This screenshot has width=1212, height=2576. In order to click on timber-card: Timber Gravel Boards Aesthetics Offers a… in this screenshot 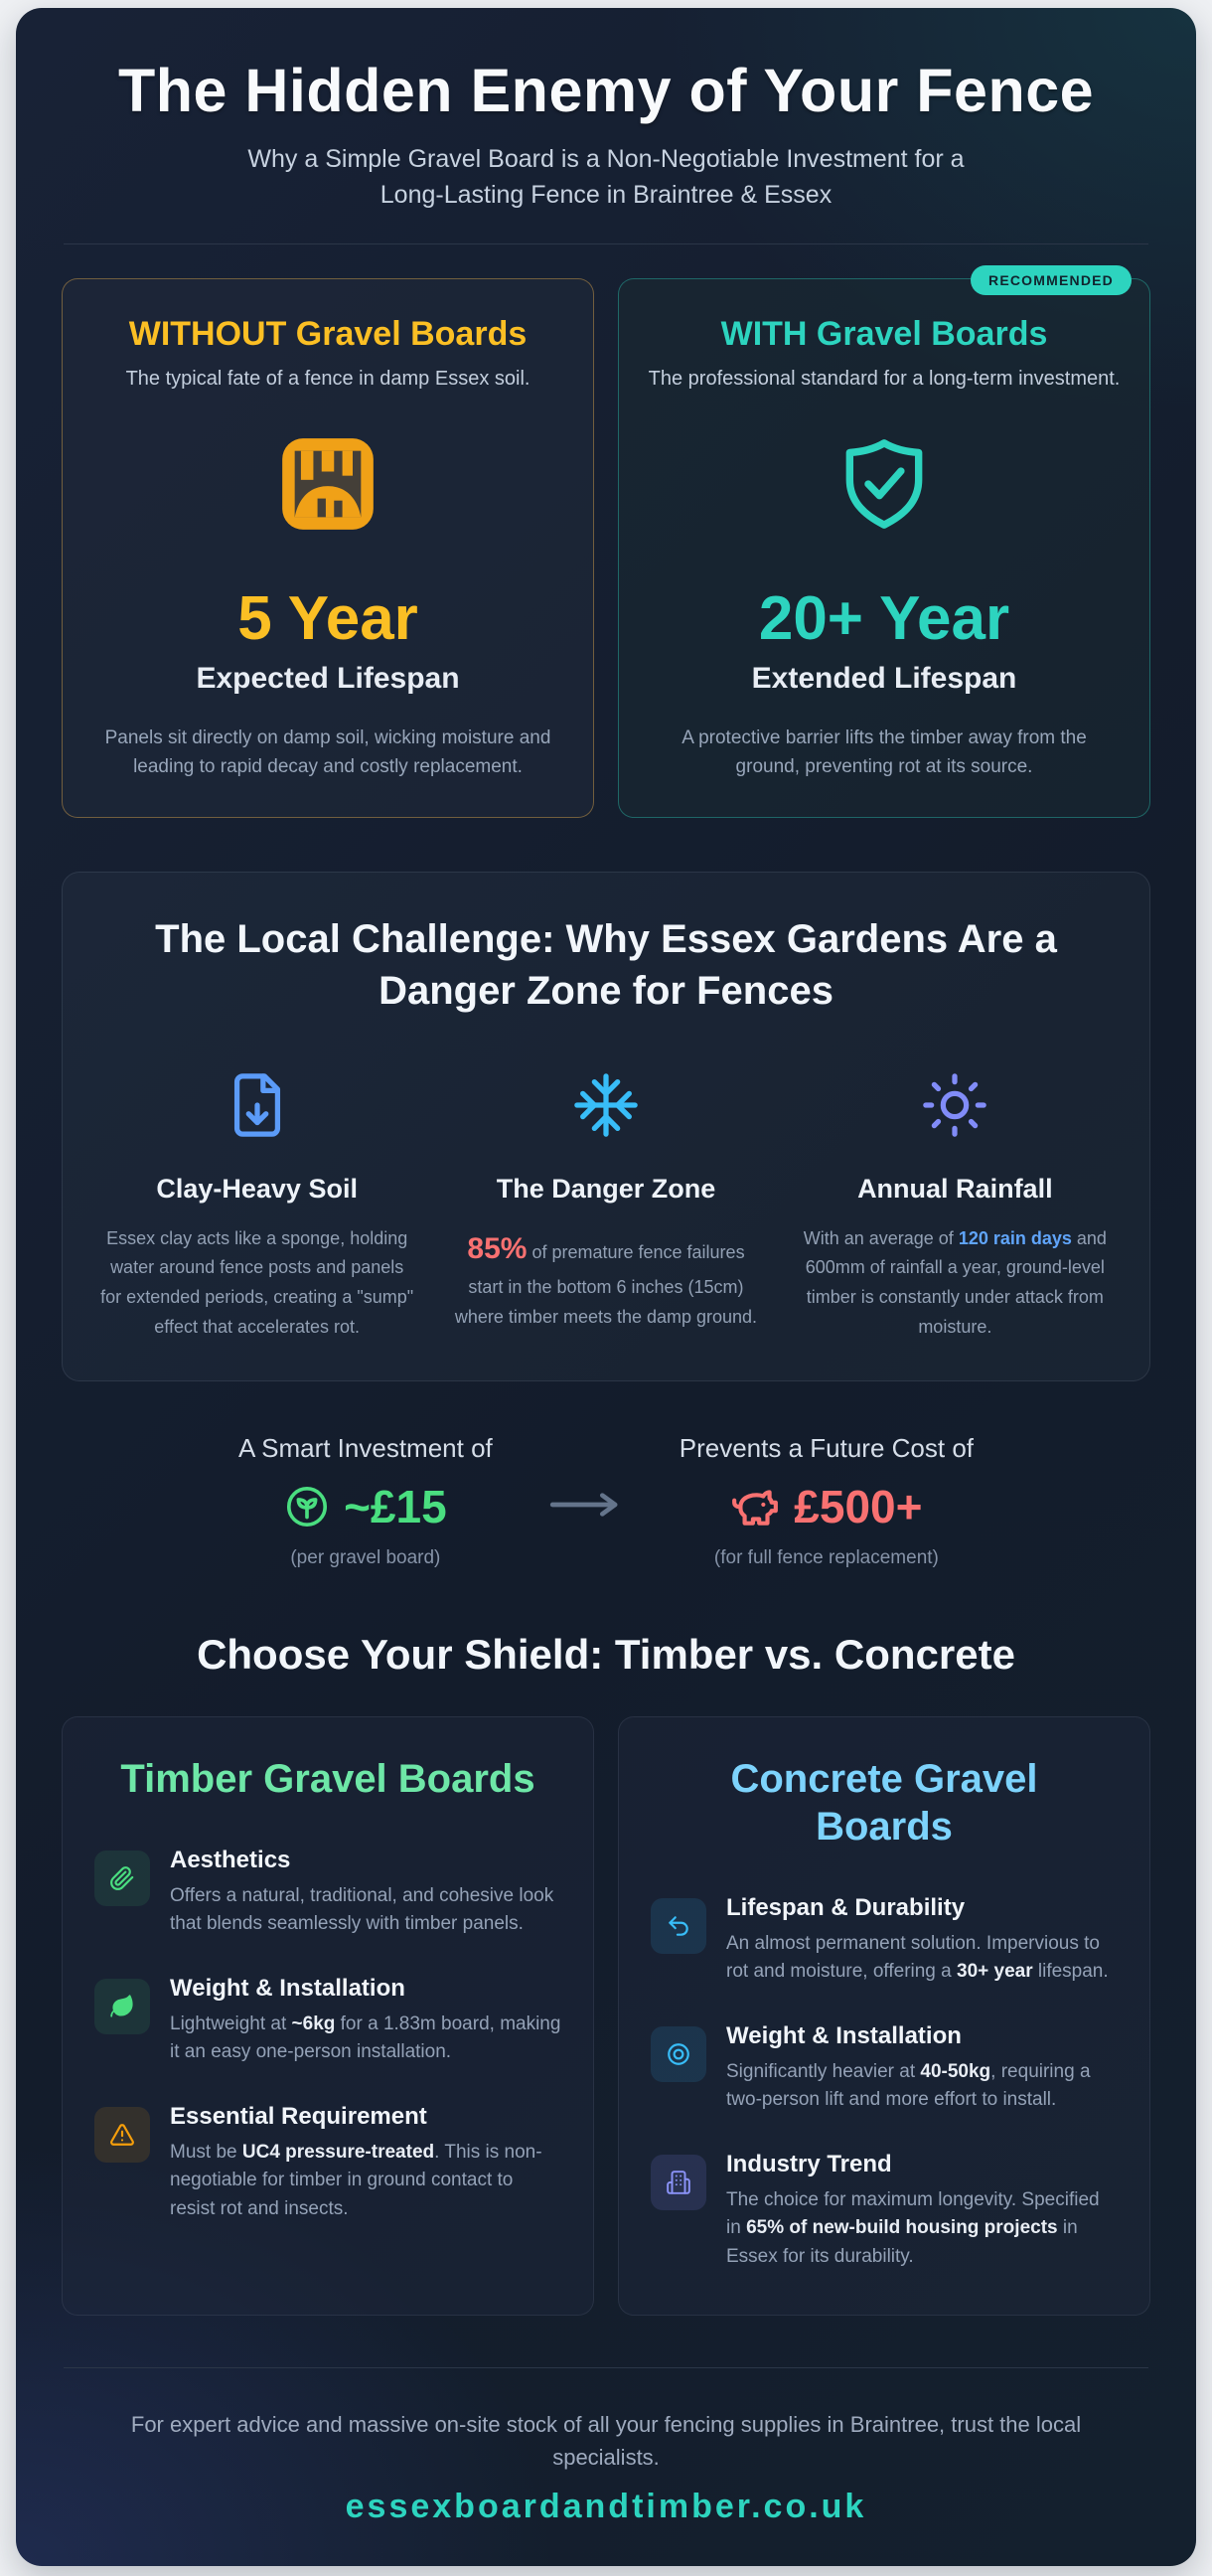, I will do `click(328, 2015)`.